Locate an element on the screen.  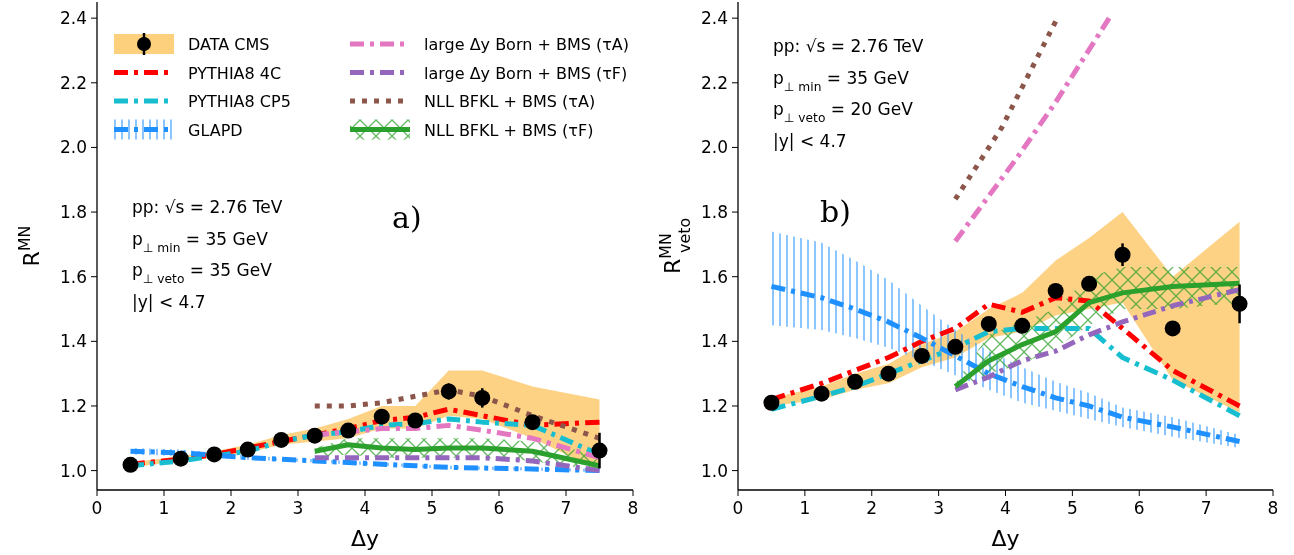
legend-label: large Δy Born + BMS (τF) is located at coordinates (526, 73).